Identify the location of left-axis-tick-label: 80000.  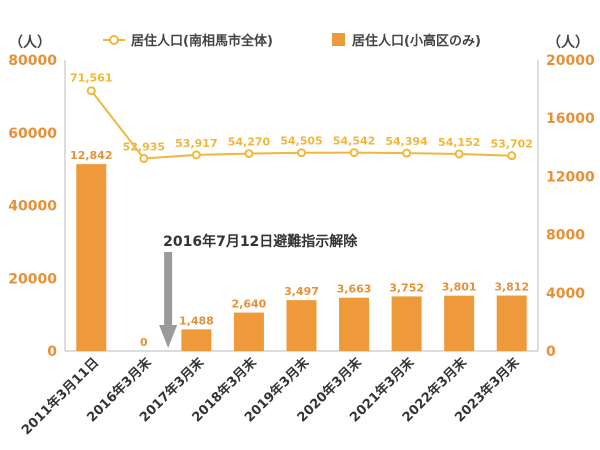
(32, 61).